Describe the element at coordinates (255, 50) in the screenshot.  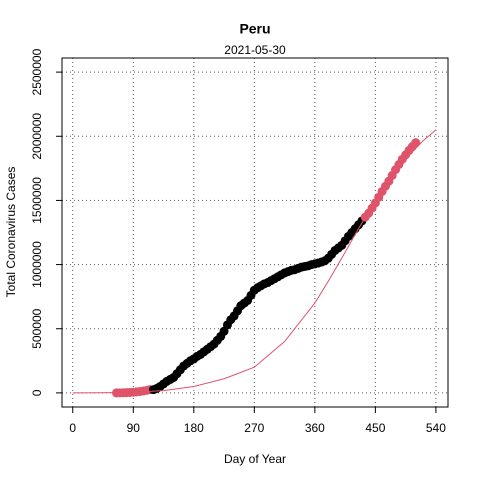
I see `chart-subtitle: 2021-05-30` at that location.